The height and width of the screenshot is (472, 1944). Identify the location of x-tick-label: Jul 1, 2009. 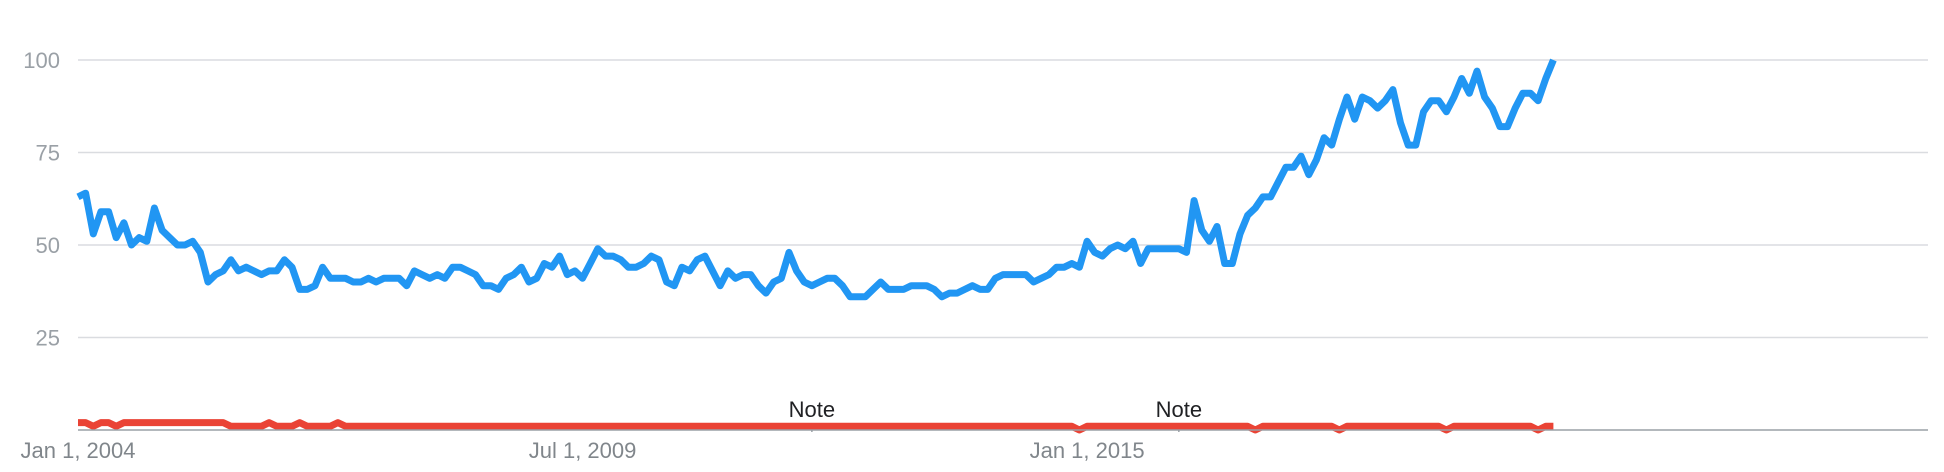
(583, 450).